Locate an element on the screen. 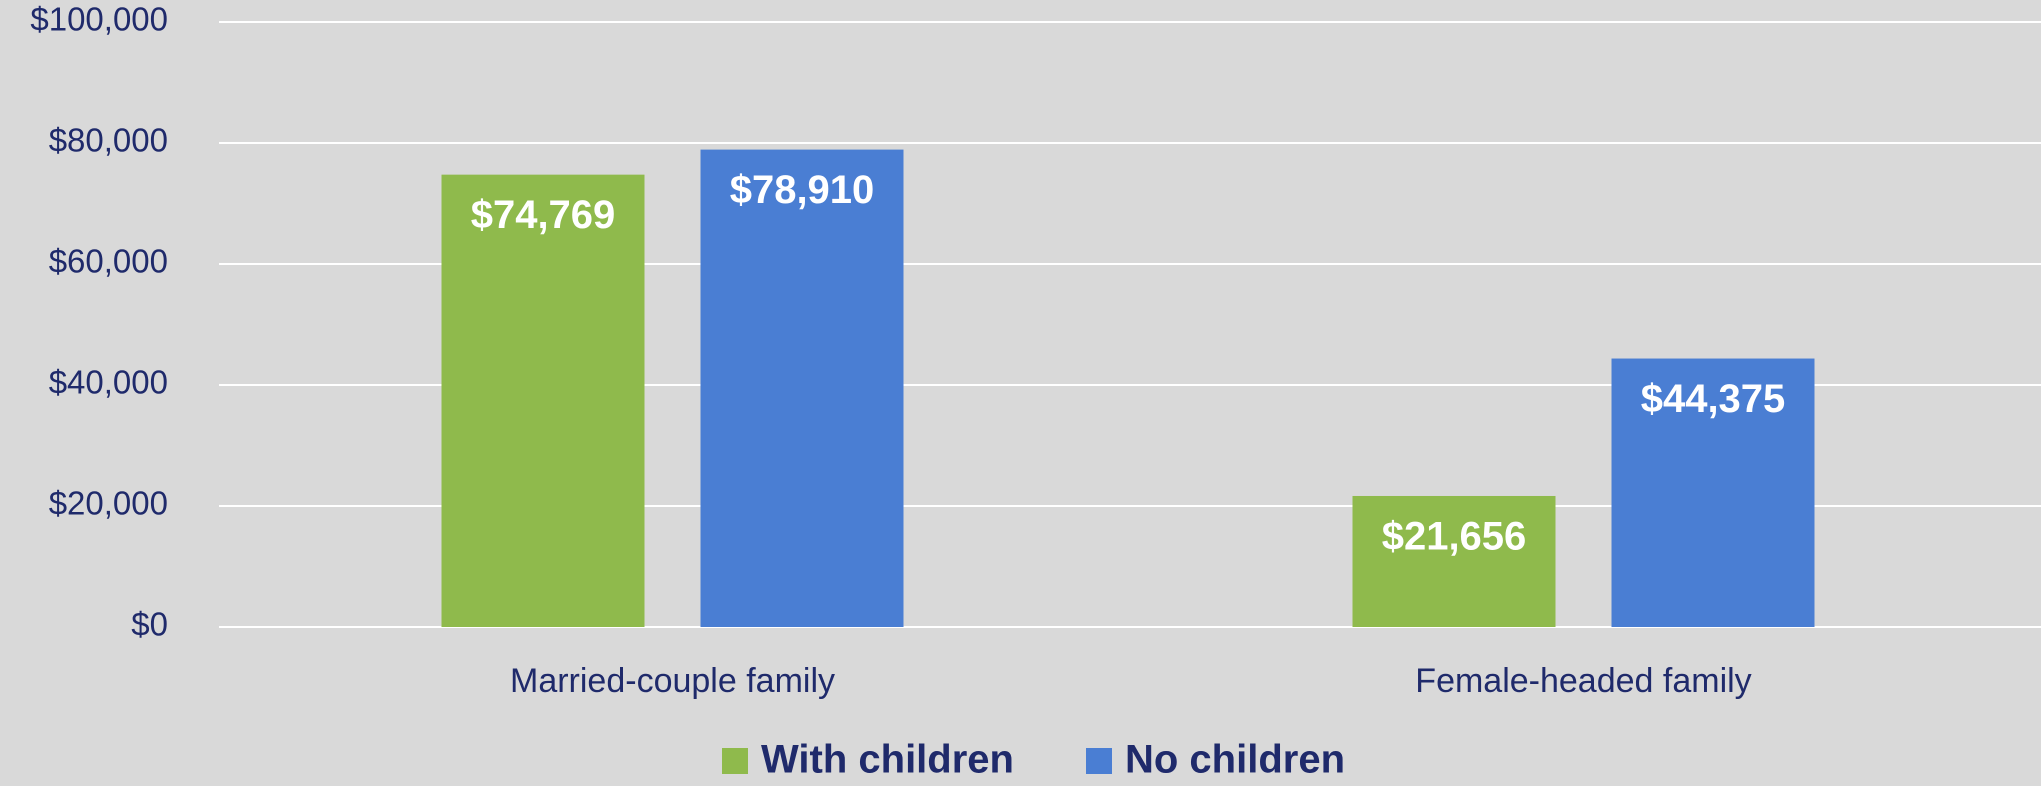 The height and width of the screenshot is (786, 2041). y-tick-label: $0 is located at coordinates (149, 624).